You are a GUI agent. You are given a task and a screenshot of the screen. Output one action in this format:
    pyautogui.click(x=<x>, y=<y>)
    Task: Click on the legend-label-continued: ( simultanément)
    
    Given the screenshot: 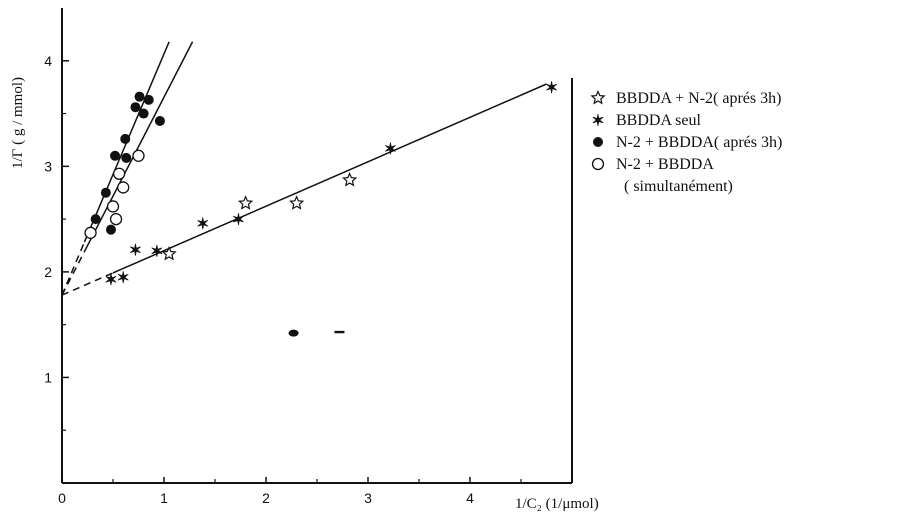 What is the action you would take?
    pyautogui.click(x=678, y=186)
    